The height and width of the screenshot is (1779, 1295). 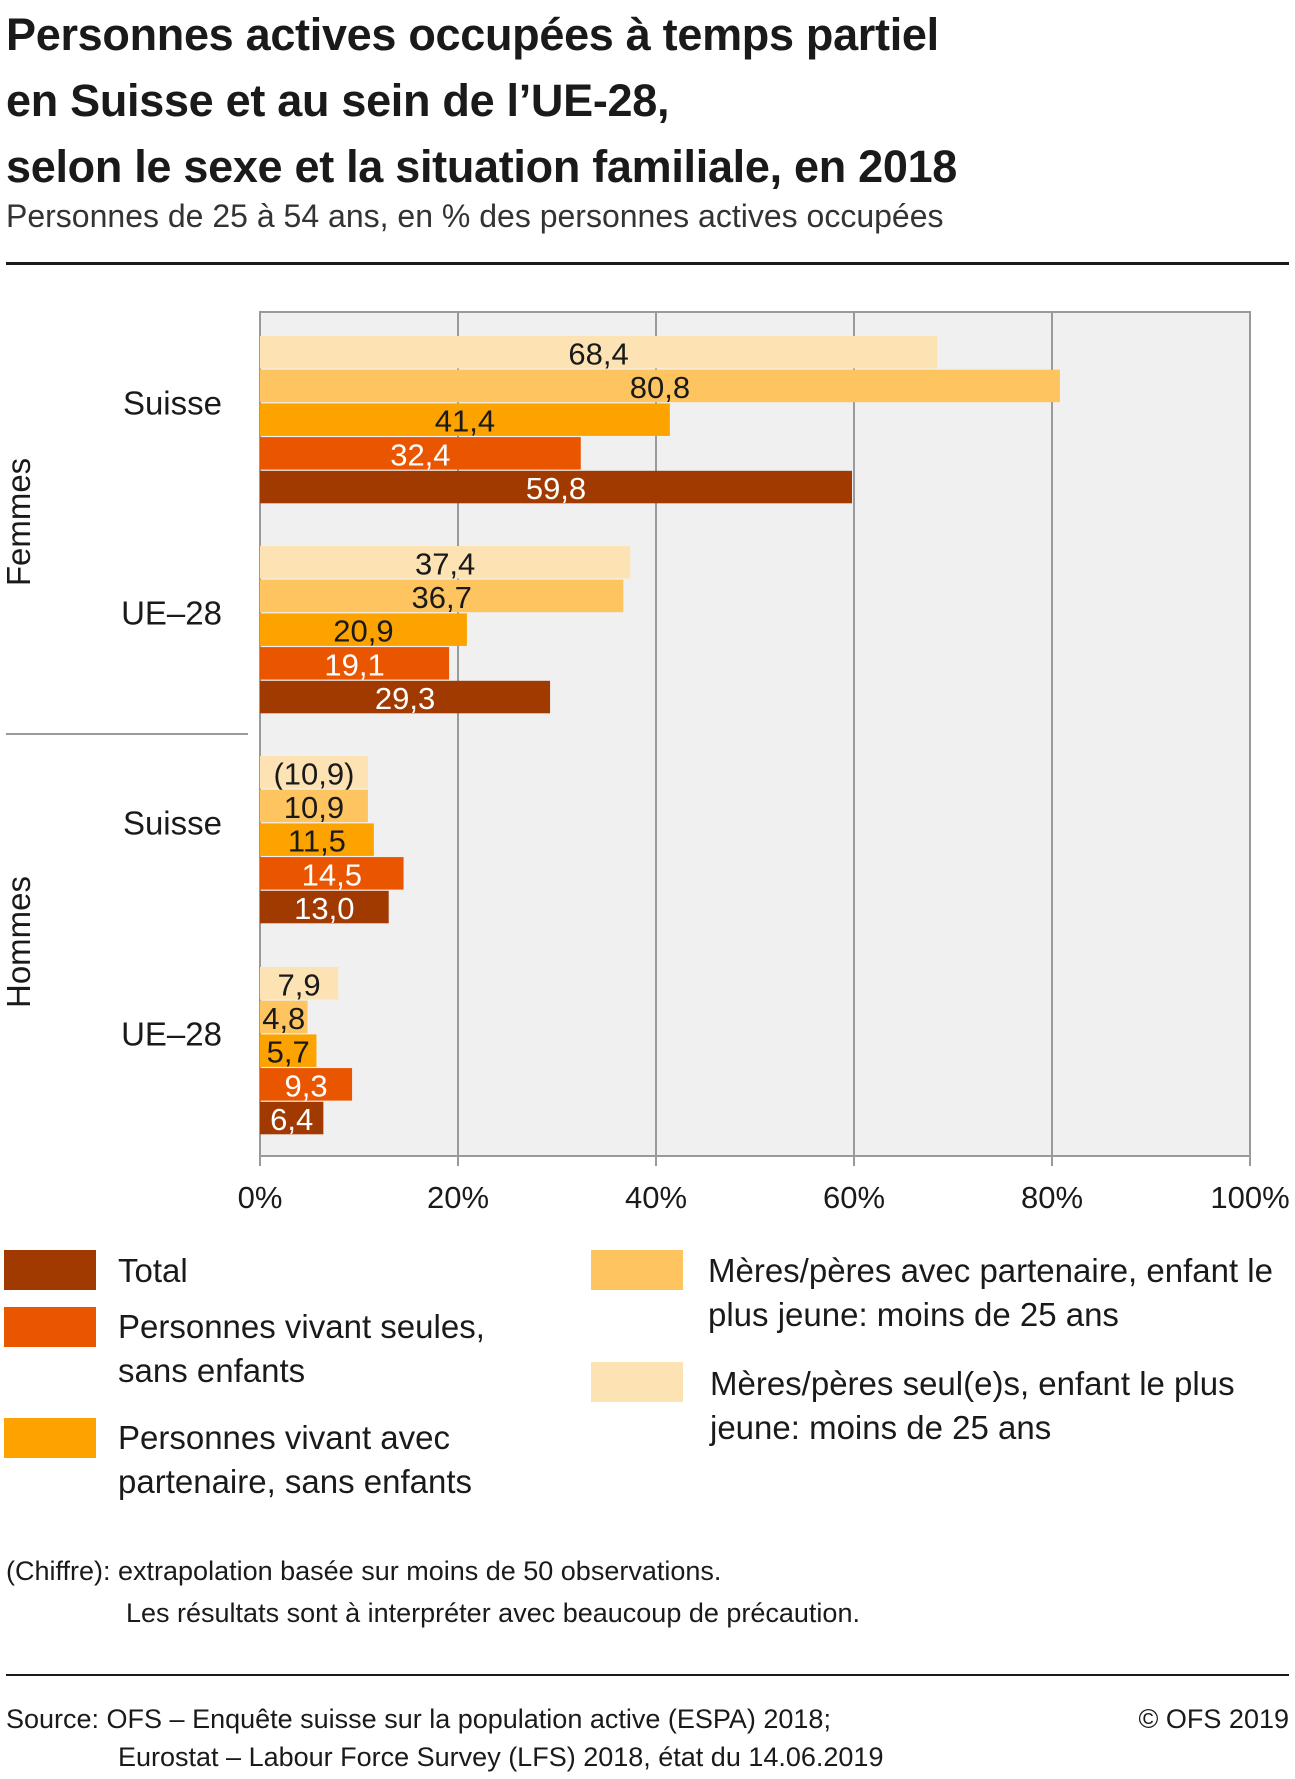 I want to click on data-label: 36,7, so click(x=441, y=597).